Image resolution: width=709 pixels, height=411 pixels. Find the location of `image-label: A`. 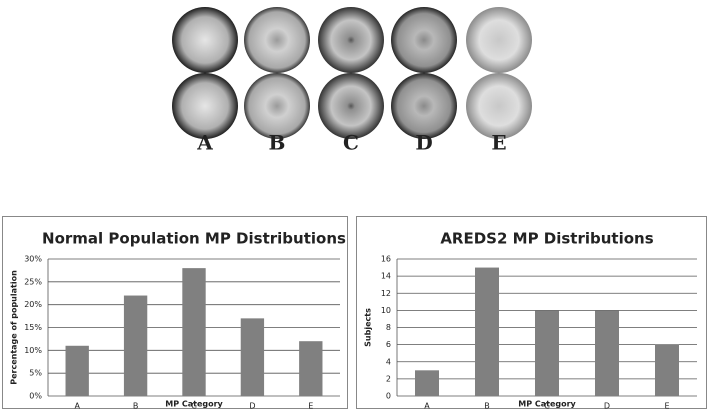

image-label: A is located at coordinates (204, 143).